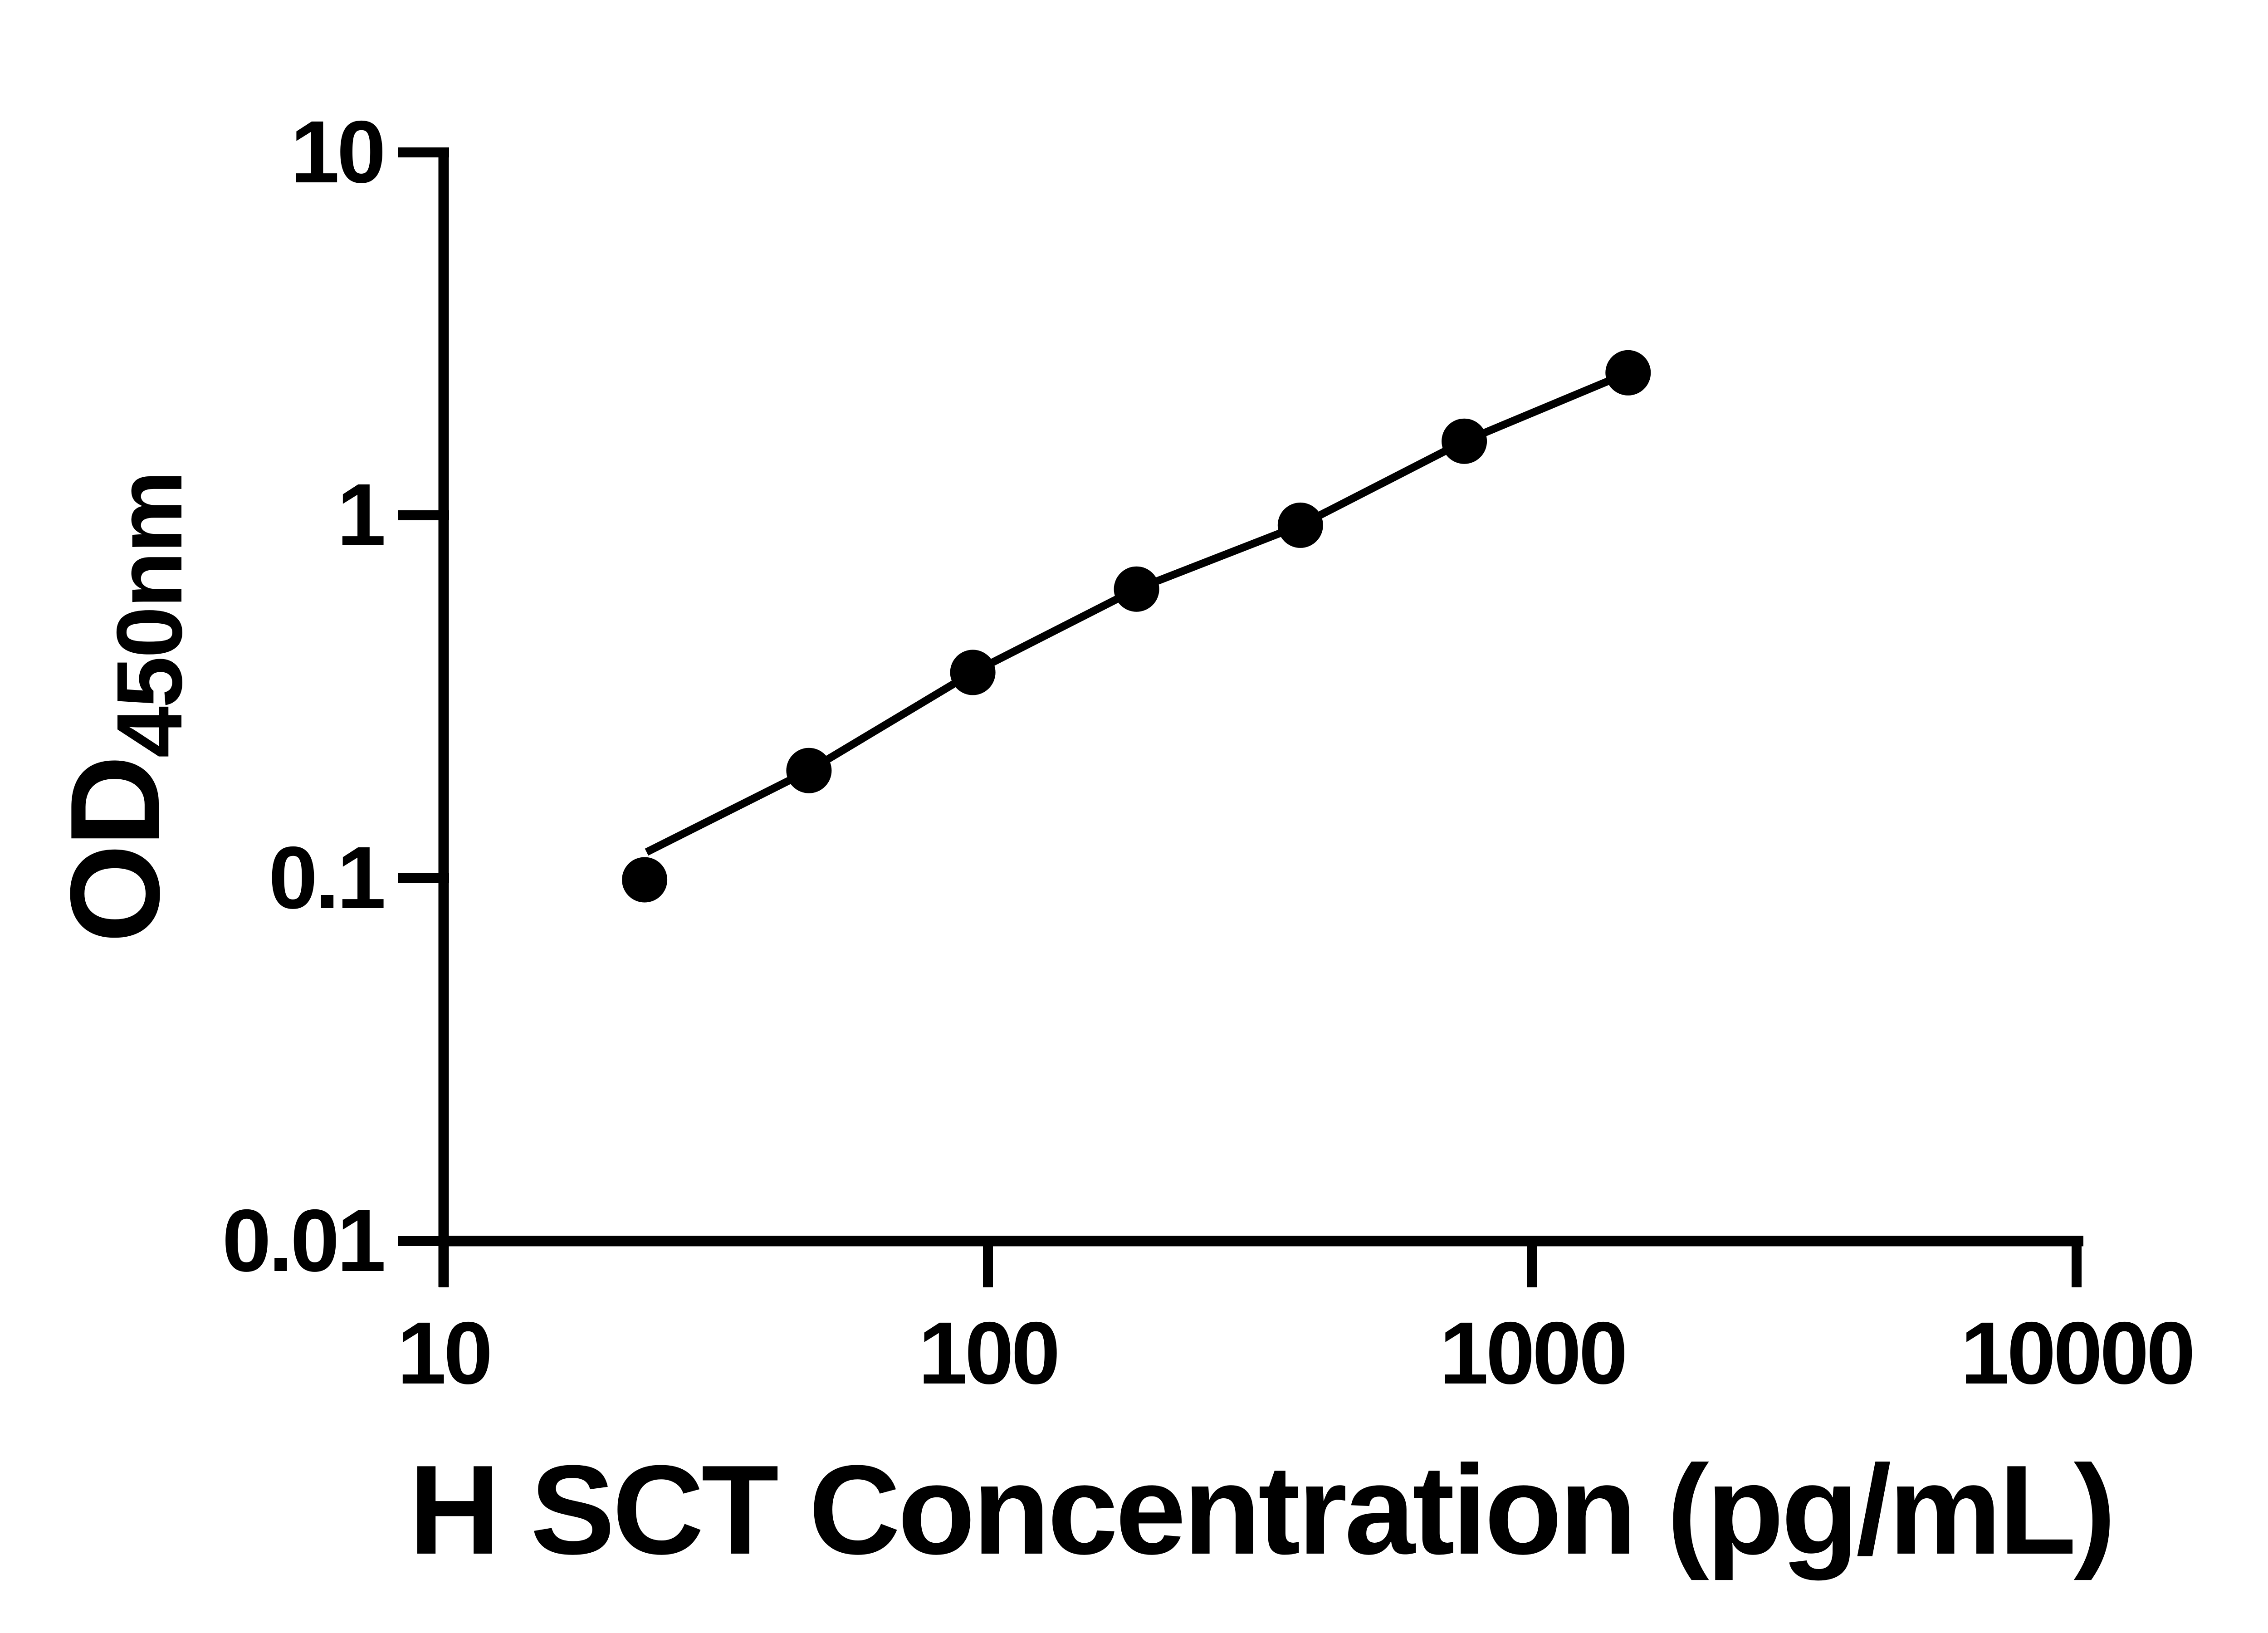  Describe the element at coordinates (115, 850) in the screenshot. I see `y-axis-title-main: OD` at that location.